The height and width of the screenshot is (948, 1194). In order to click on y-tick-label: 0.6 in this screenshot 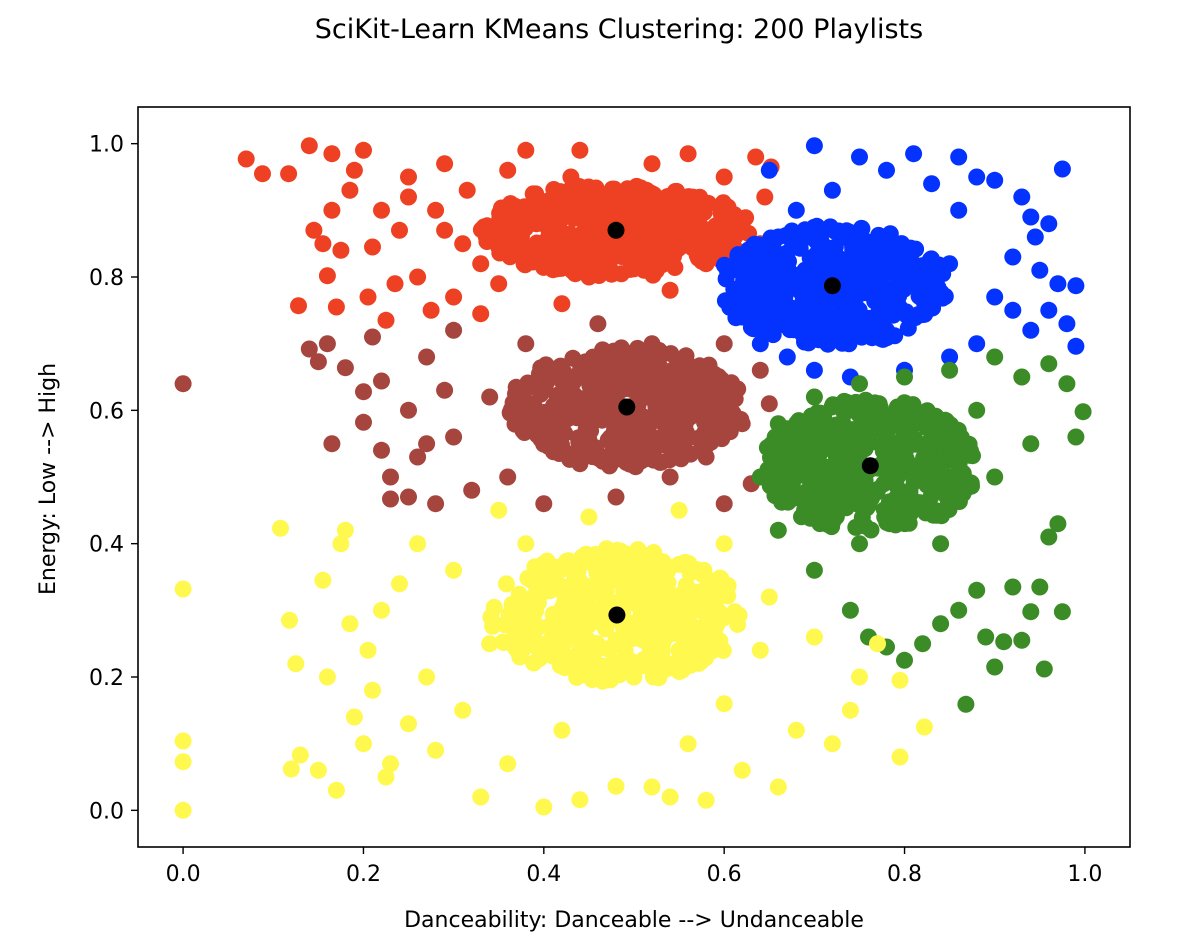, I will do `click(106, 411)`.